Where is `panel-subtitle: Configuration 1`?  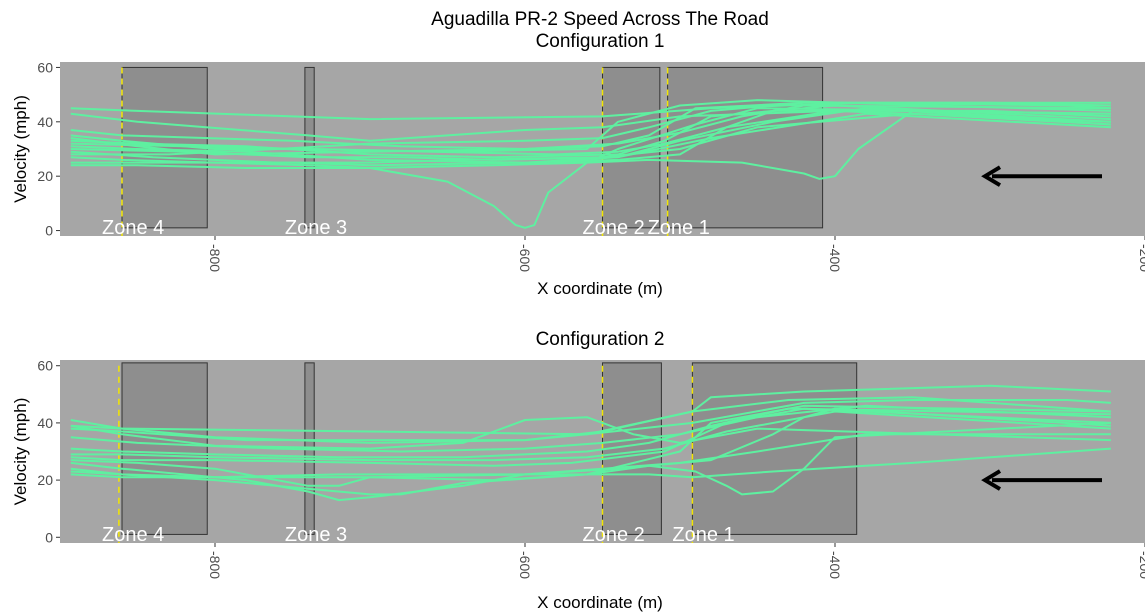 panel-subtitle: Configuration 1 is located at coordinates (600, 41).